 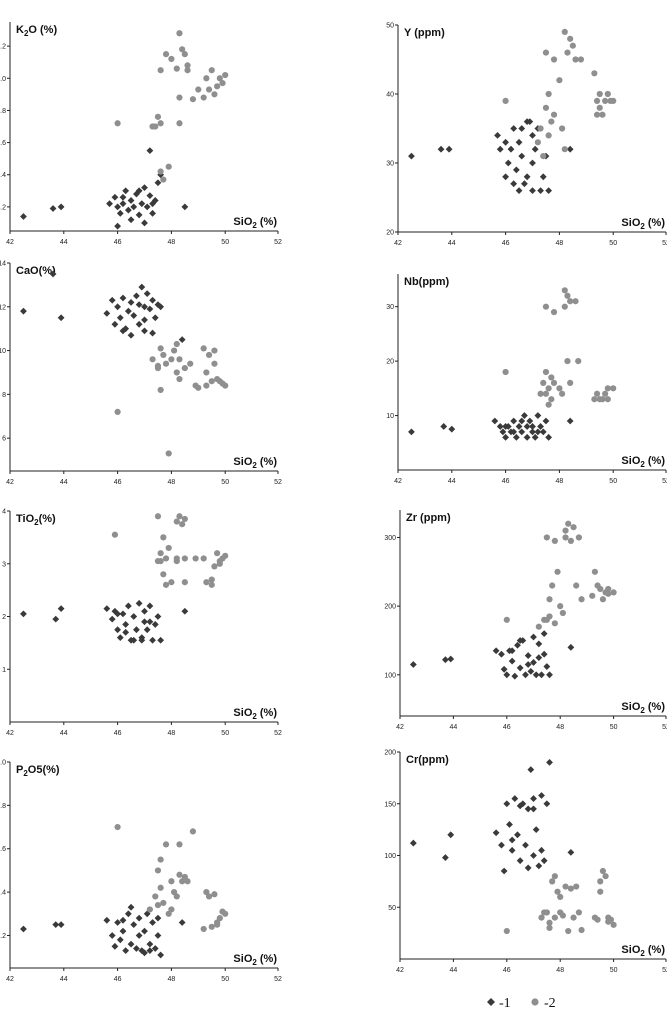 What do you see at coordinates (36, 271) in the screenshot?
I see `y-axis-label: CaO(%)` at bounding box center [36, 271].